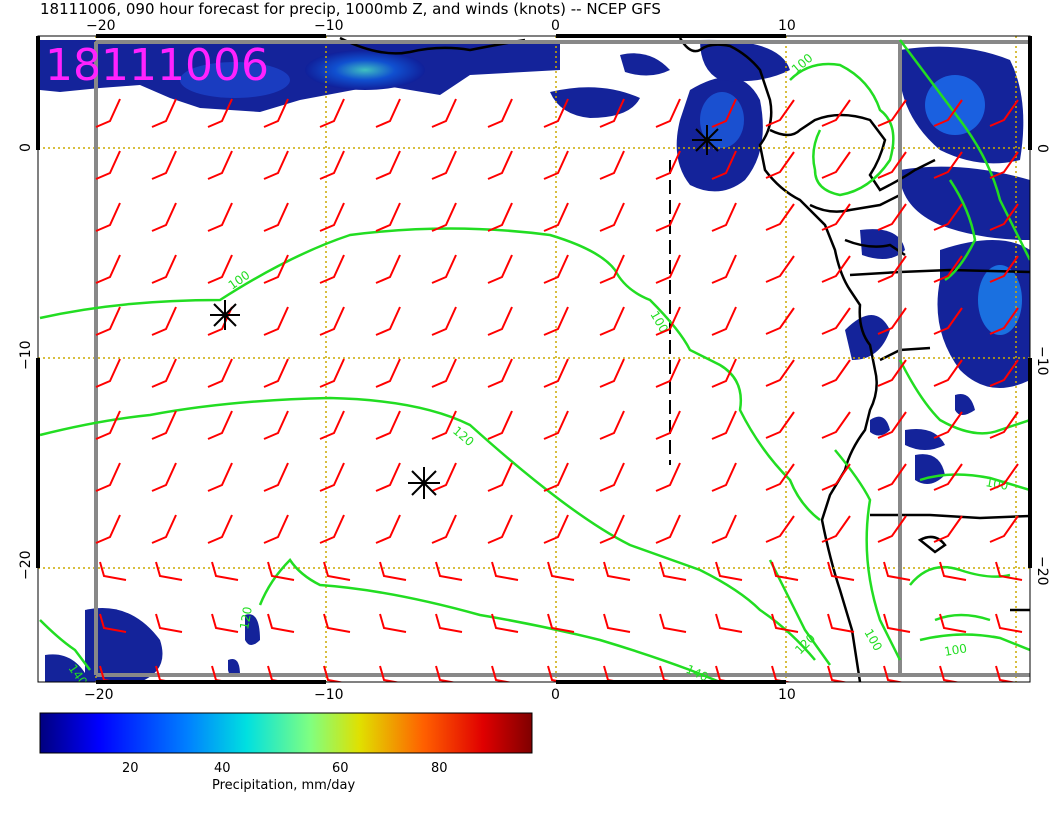  Describe the element at coordinates (246, 618) in the screenshot. I see `contour-label-120-left: 120` at that location.